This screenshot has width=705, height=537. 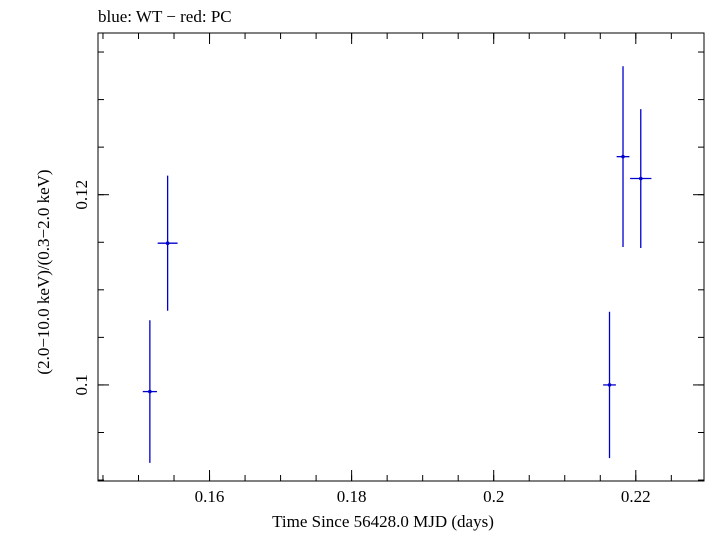 I want to click on y-tick-label: 0.12, so click(x=81, y=195).